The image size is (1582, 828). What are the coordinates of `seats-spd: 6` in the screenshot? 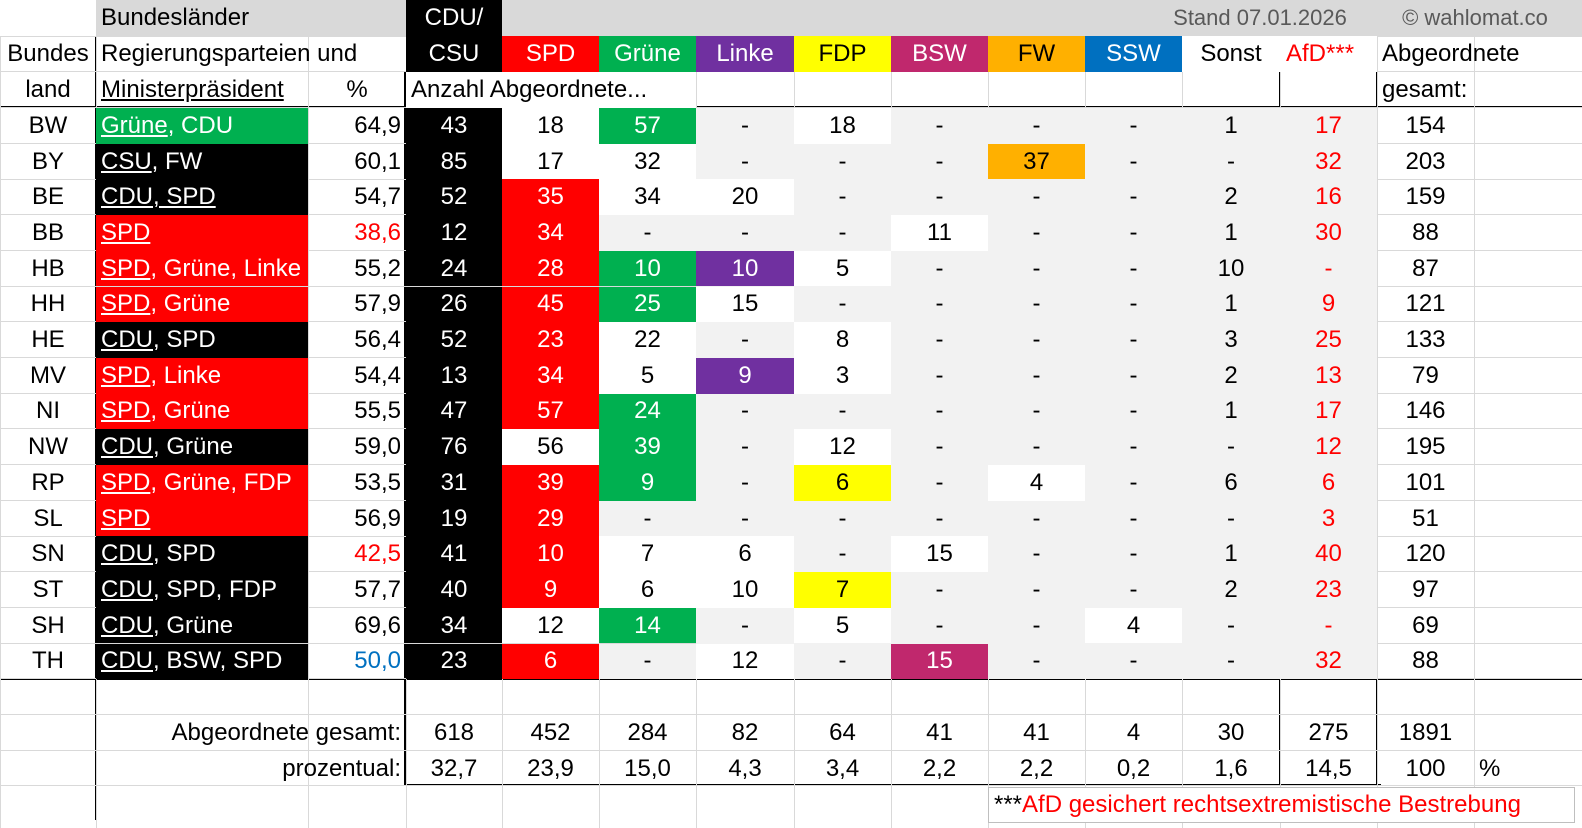 It's located at (550, 661).